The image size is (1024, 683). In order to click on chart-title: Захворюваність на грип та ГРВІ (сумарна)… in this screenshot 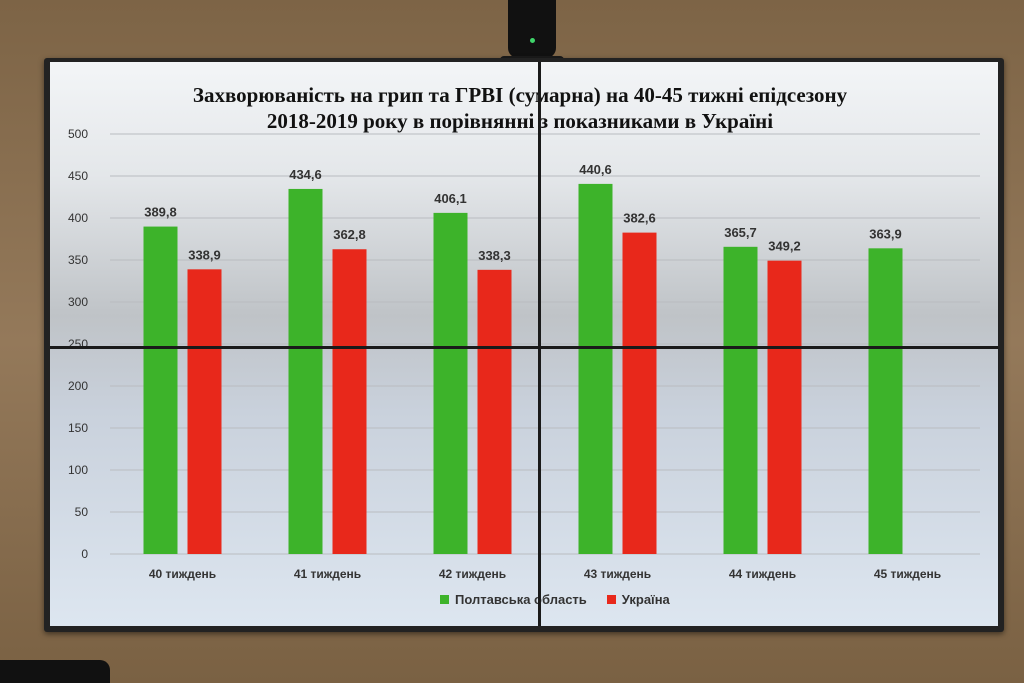, I will do `click(520, 108)`.